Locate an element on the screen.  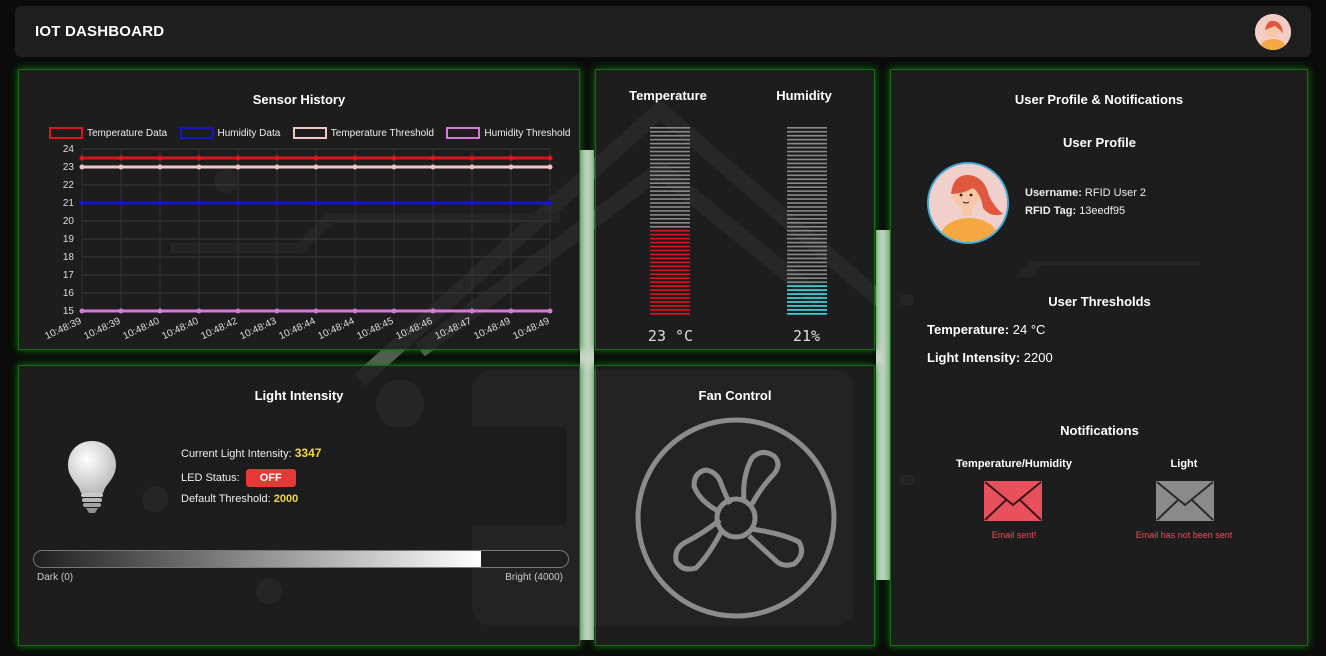
y-tick-label: 20 is located at coordinates (69, 221).